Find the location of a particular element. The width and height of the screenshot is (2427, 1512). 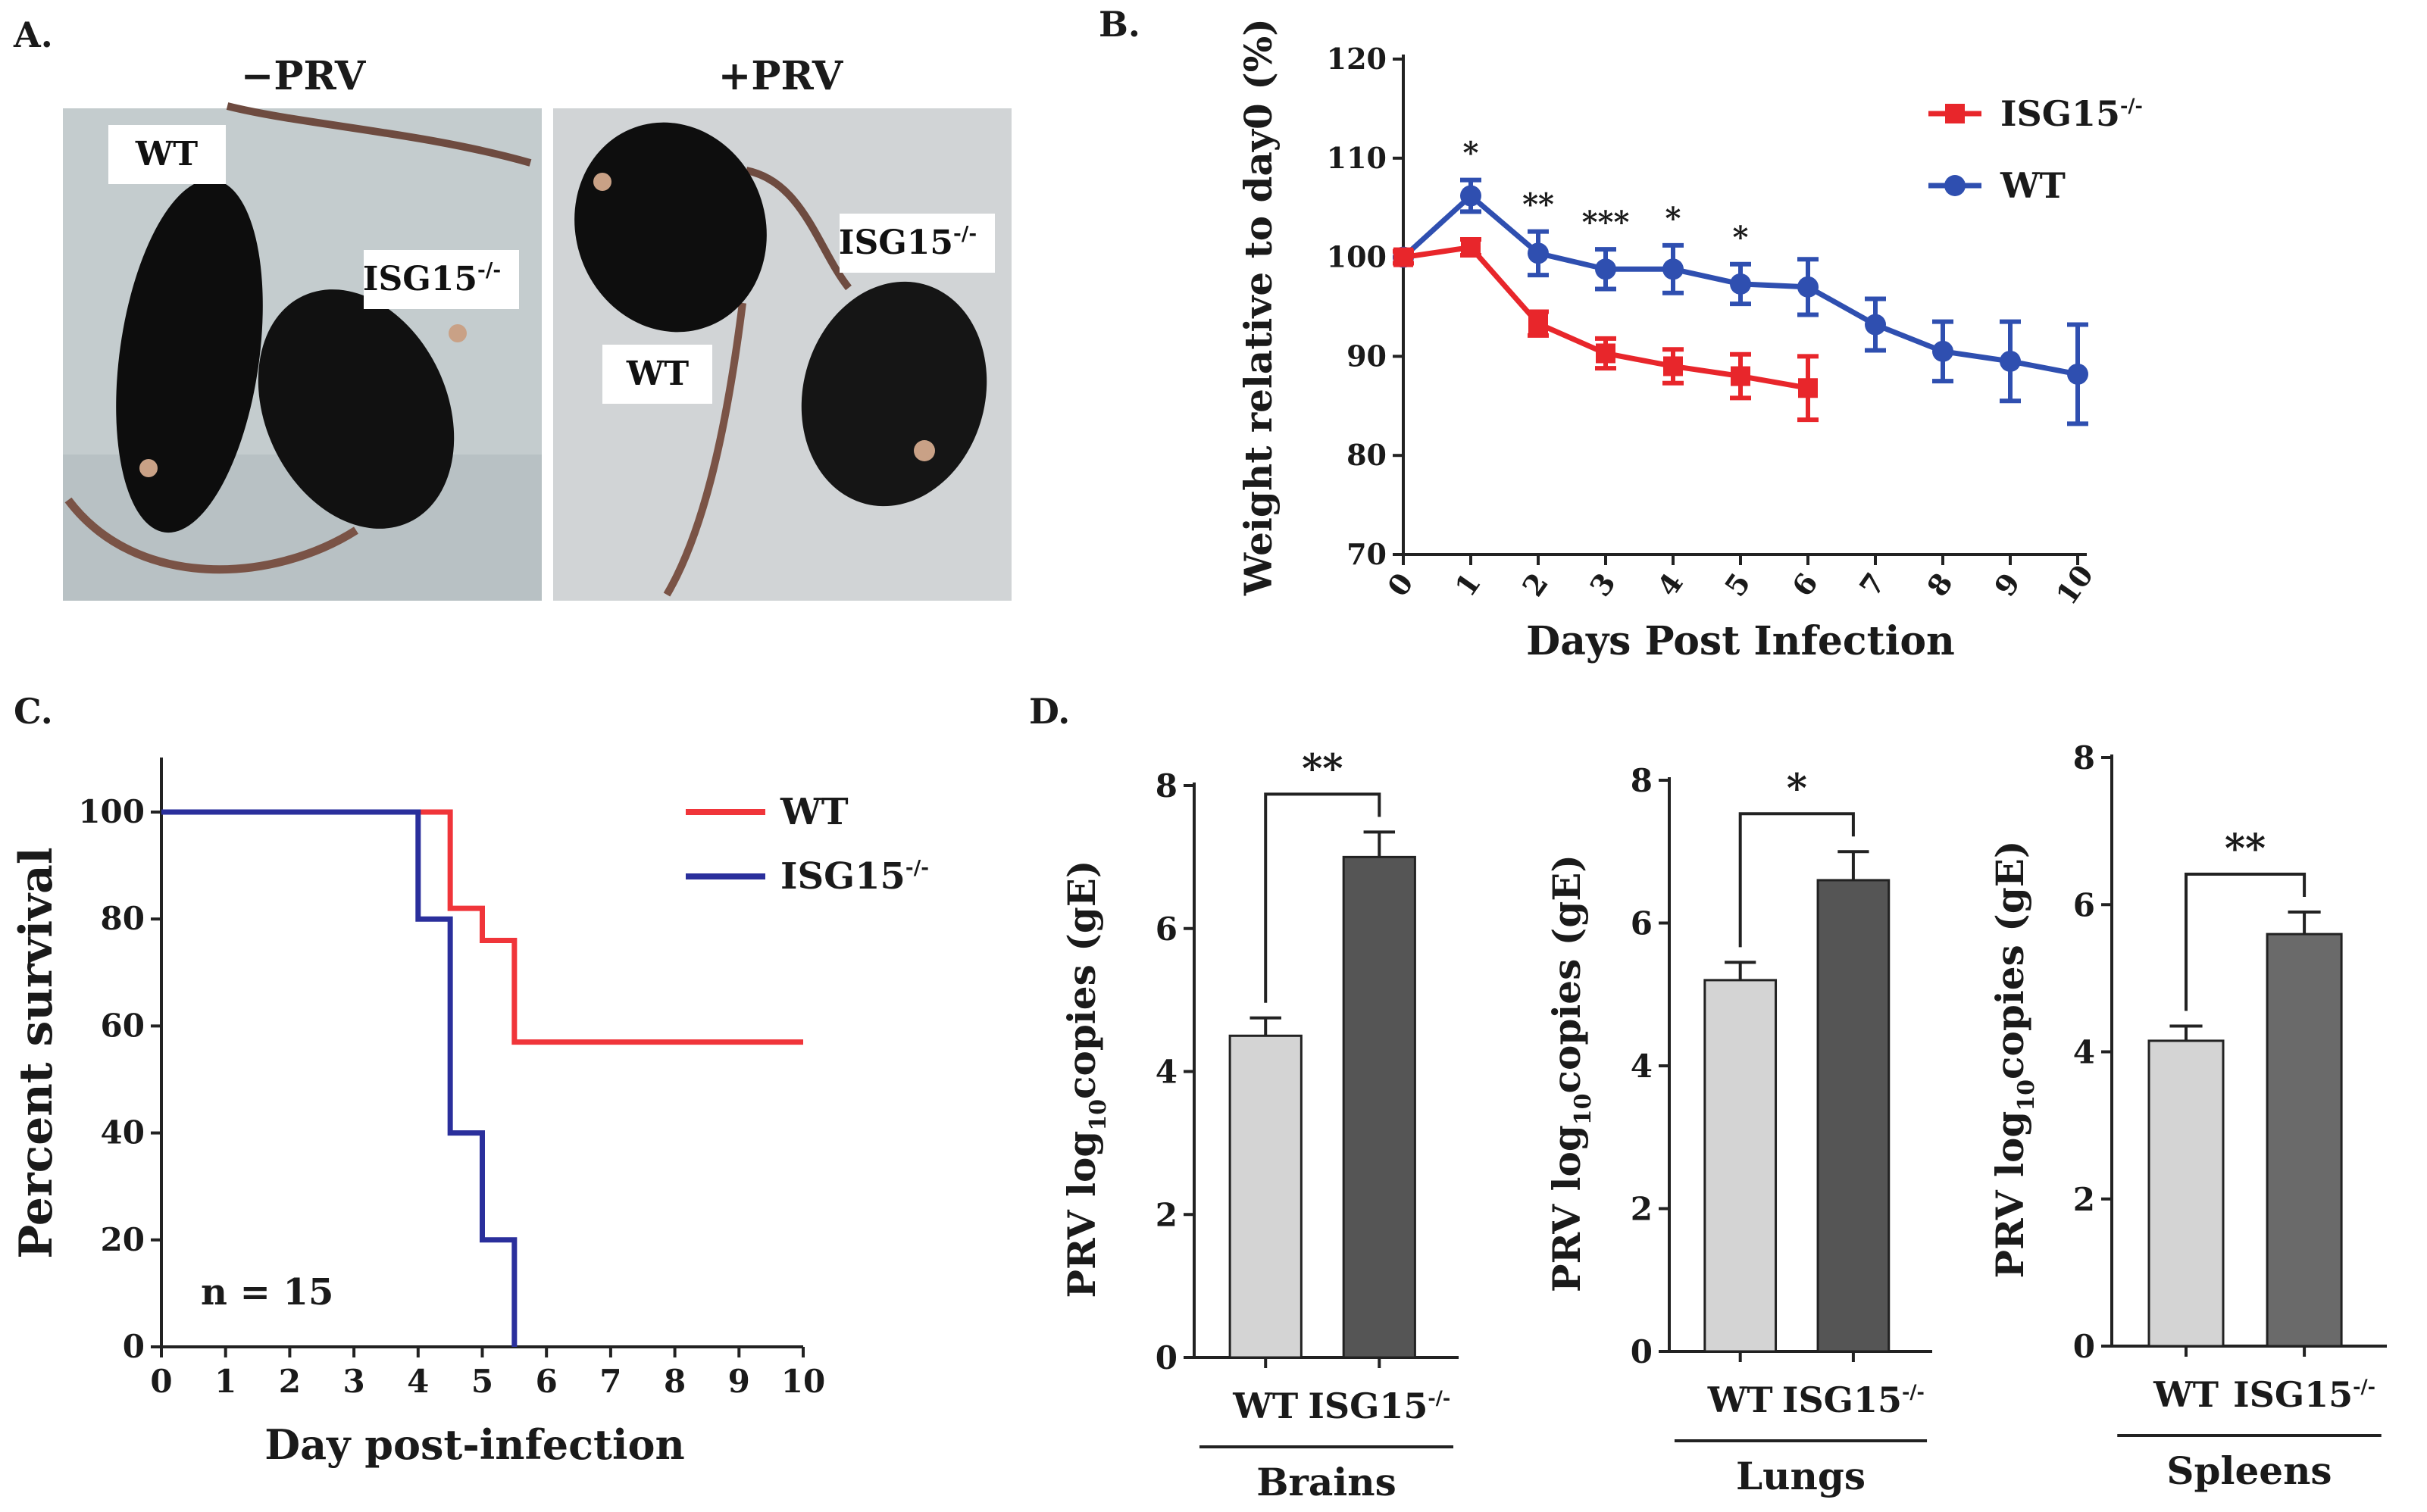

panel-c-letter: C. is located at coordinates (33, 711).